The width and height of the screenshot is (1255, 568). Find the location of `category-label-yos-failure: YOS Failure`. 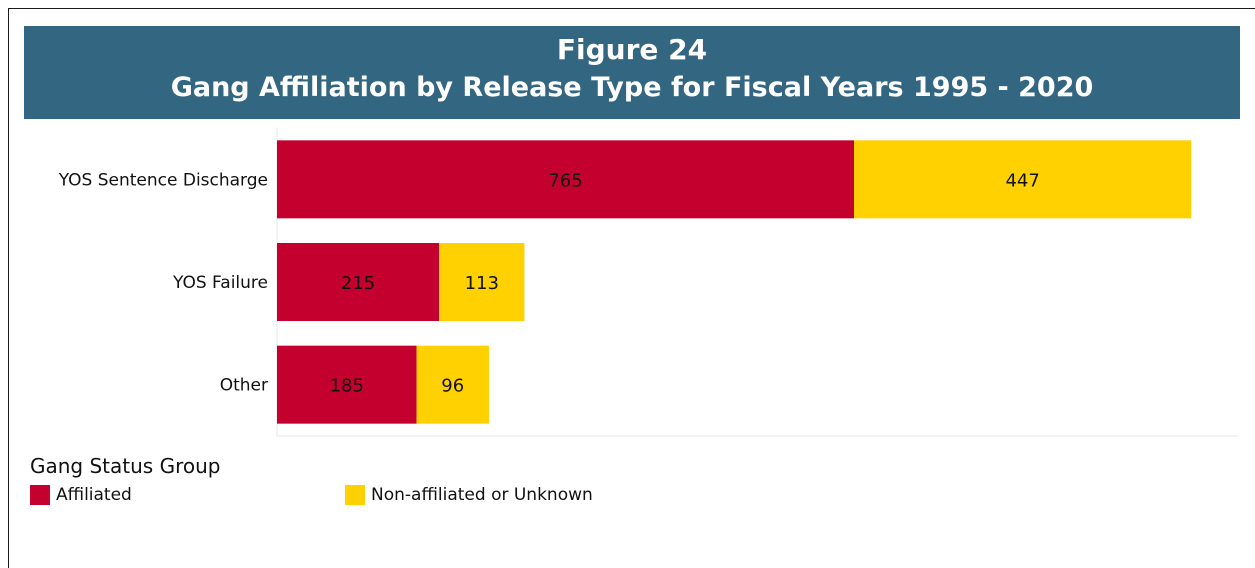

category-label-yos-failure: YOS Failure is located at coordinates (220, 283).